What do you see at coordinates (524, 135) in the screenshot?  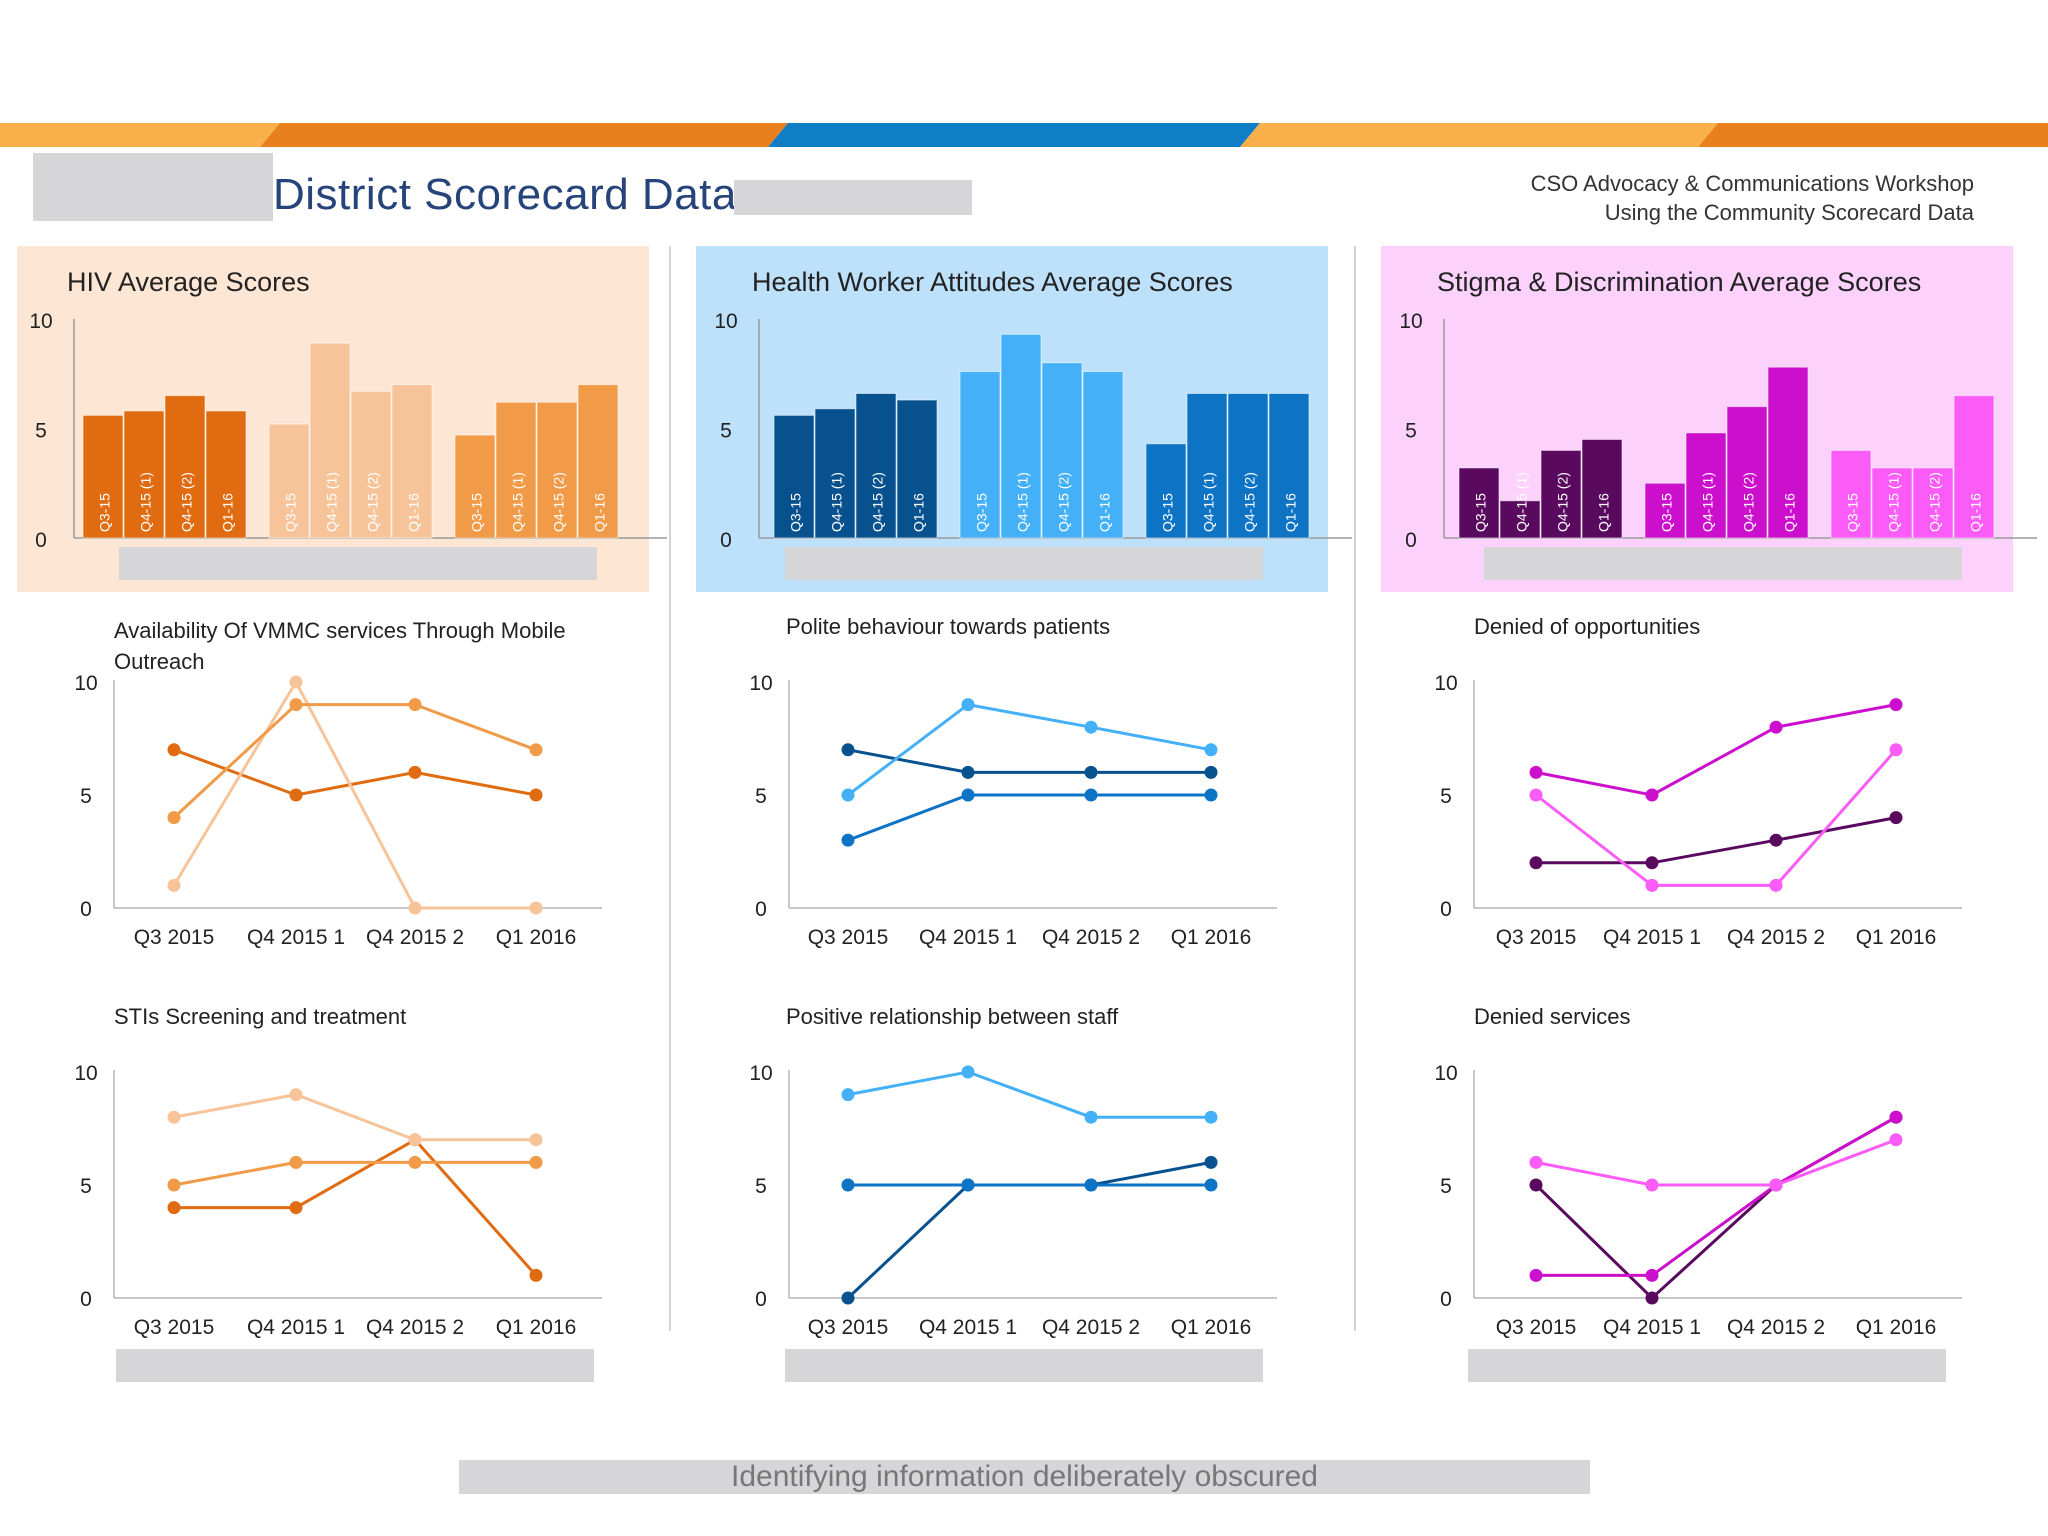 I see `band-segment` at bounding box center [524, 135].